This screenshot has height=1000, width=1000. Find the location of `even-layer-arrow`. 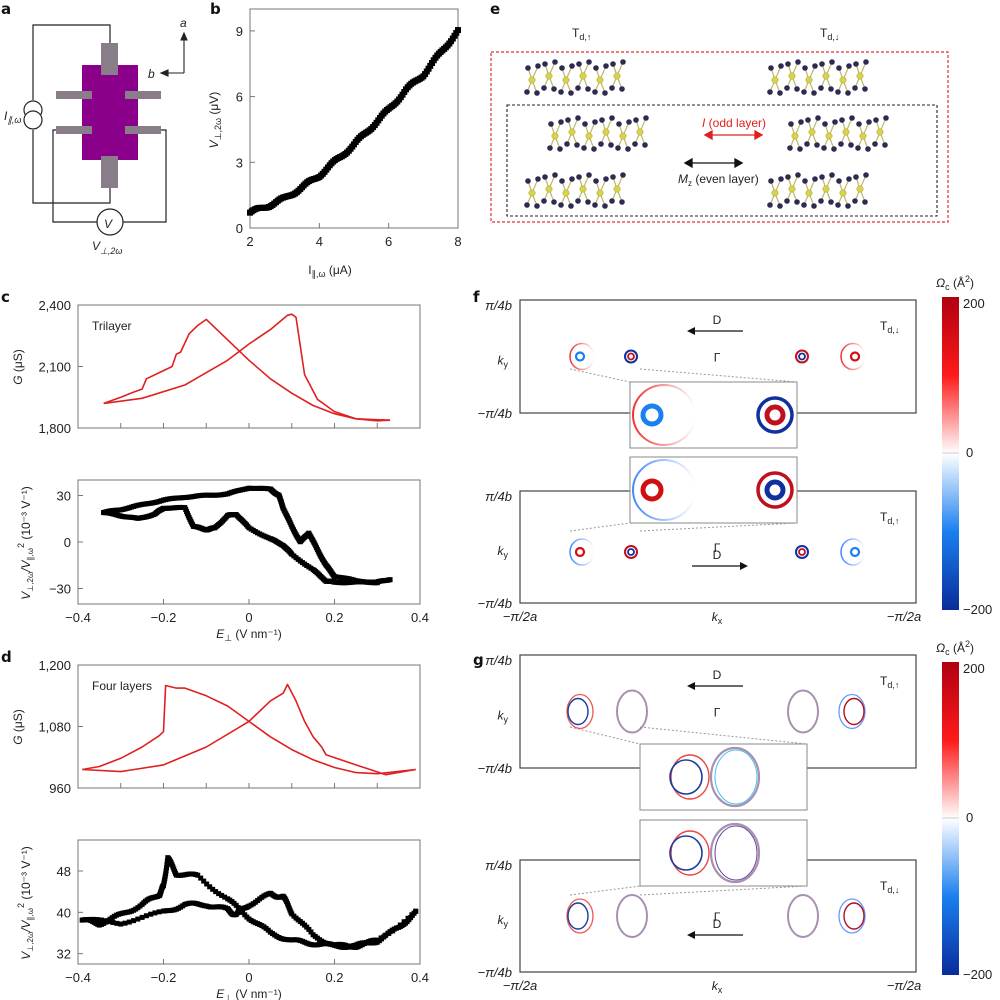

even-layer-arrow is located at coordinates (713, 163).